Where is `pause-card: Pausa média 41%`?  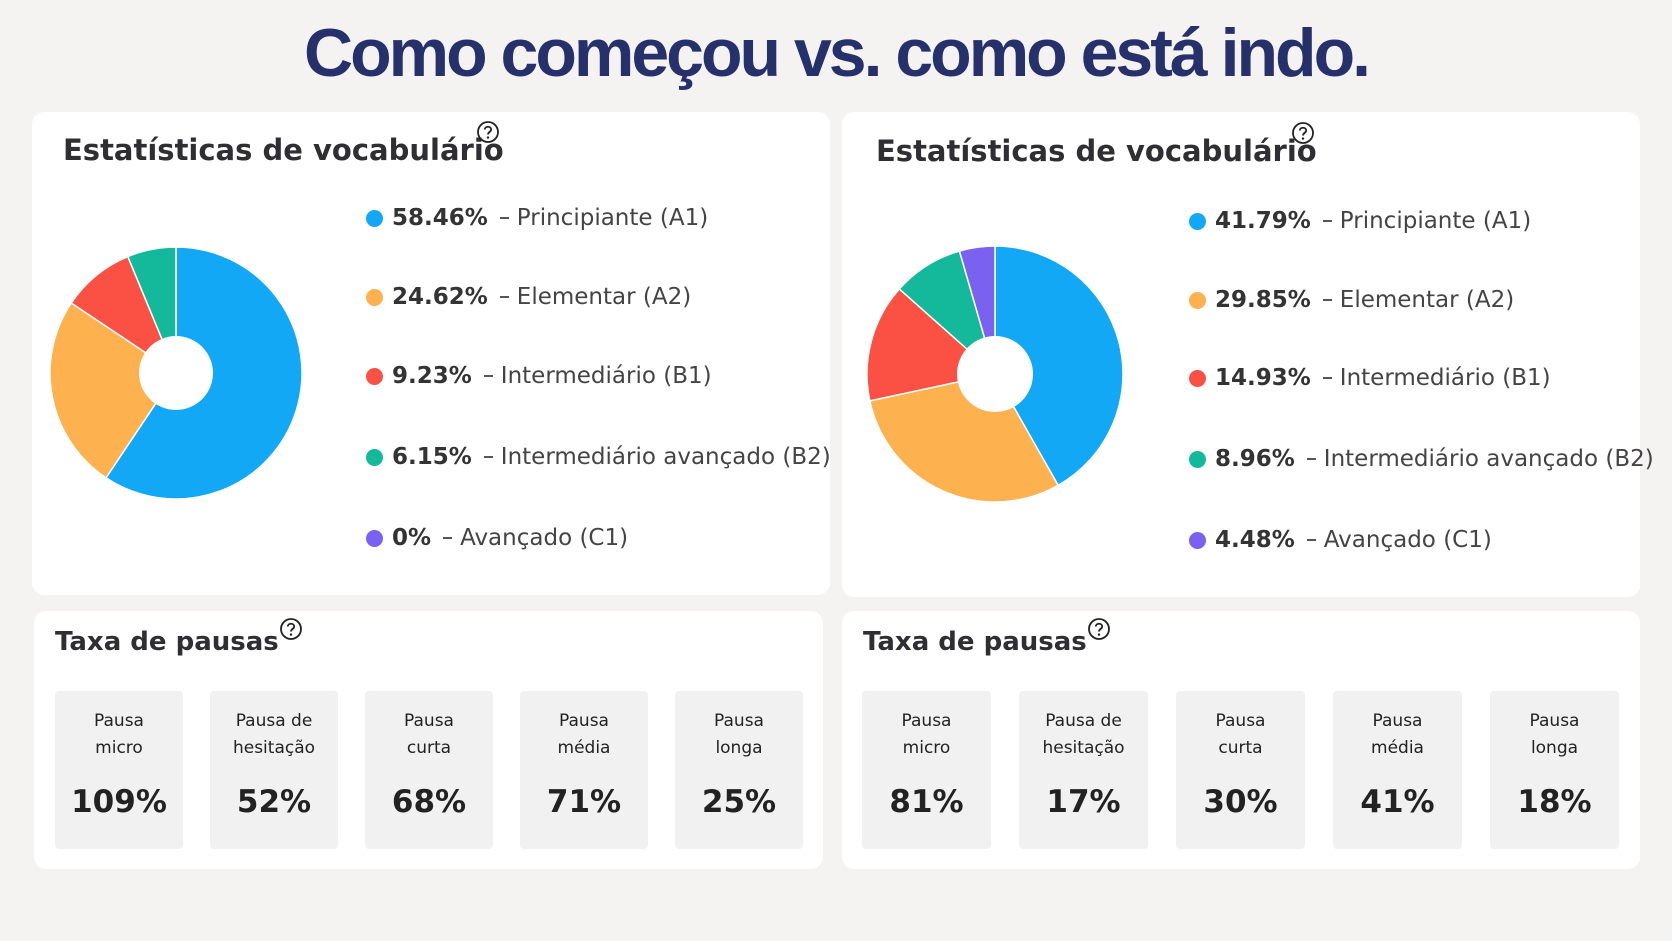
pause-card: Pausa média 41% is located at coordinates (1397, 770).